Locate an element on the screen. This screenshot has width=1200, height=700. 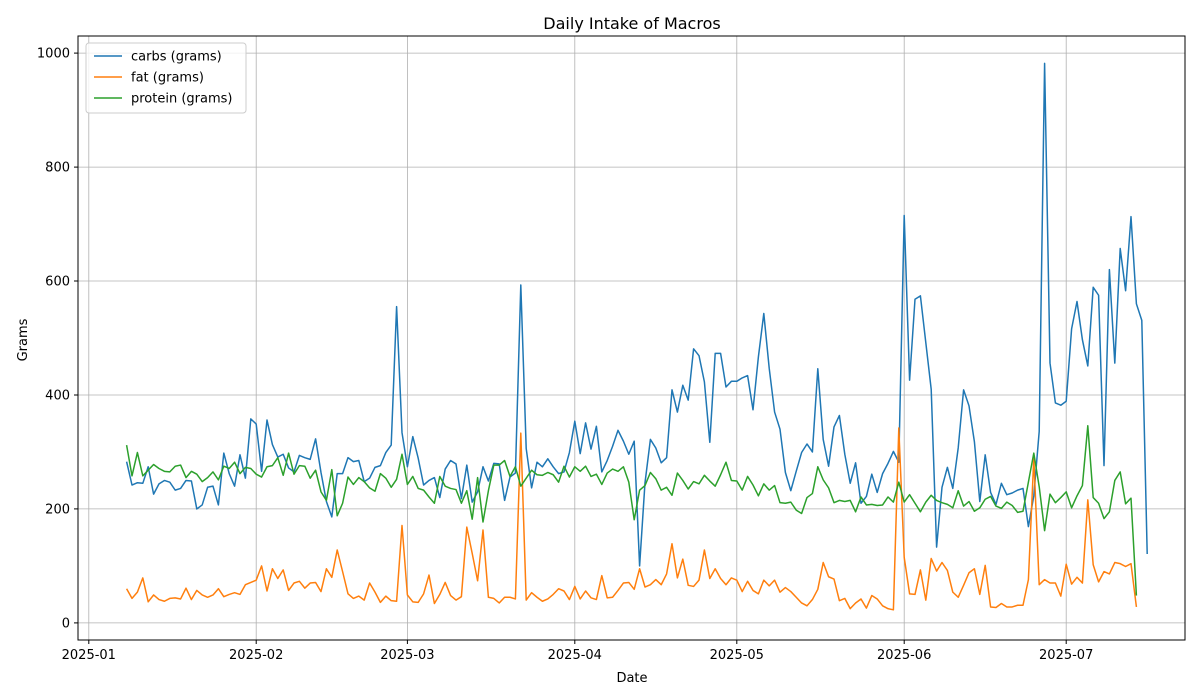
x-tick-label: 2025-04 is located at coordinates (575, 655).